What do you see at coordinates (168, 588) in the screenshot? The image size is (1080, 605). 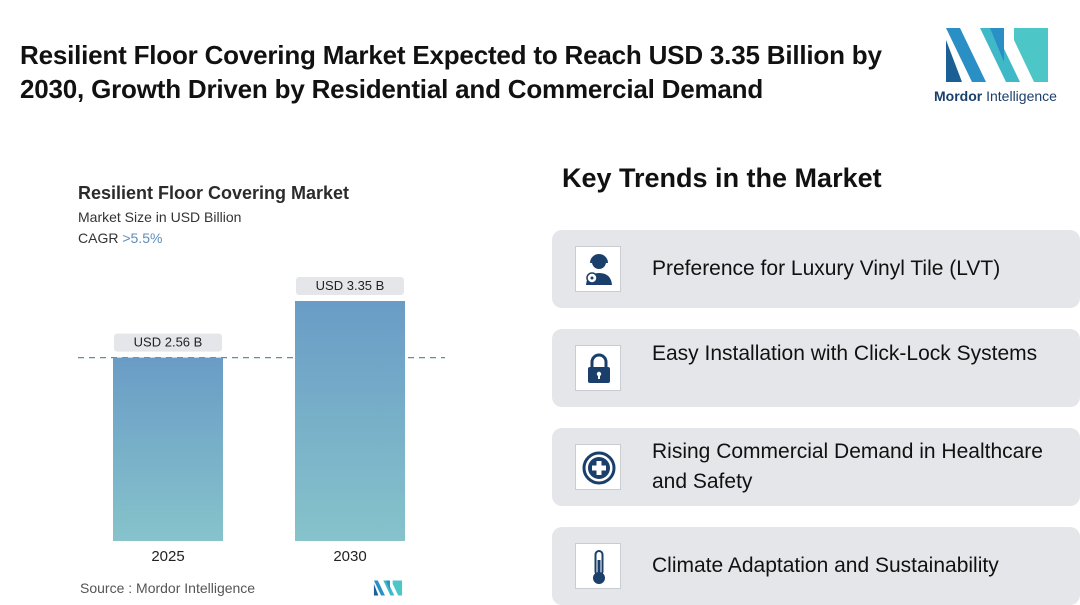 I see `chart-source: Source : Mordor Intelligence` at bounding box center [168, 588].